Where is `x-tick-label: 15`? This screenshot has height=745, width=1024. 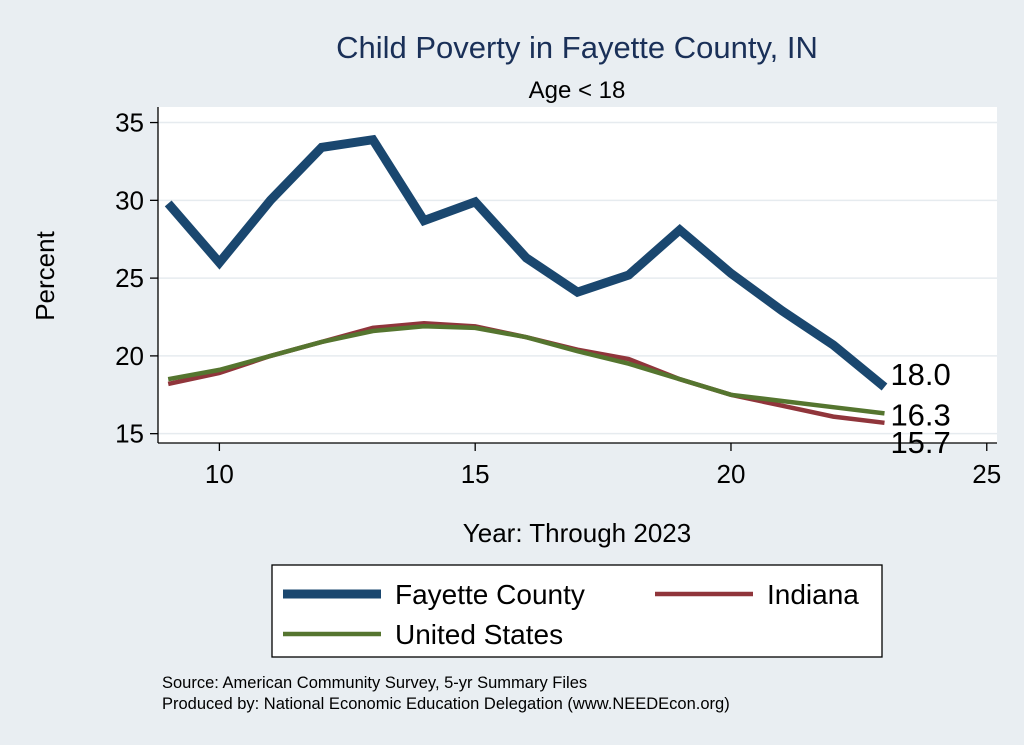 x-tick-label: 15 is located at coordinates (475, 474).